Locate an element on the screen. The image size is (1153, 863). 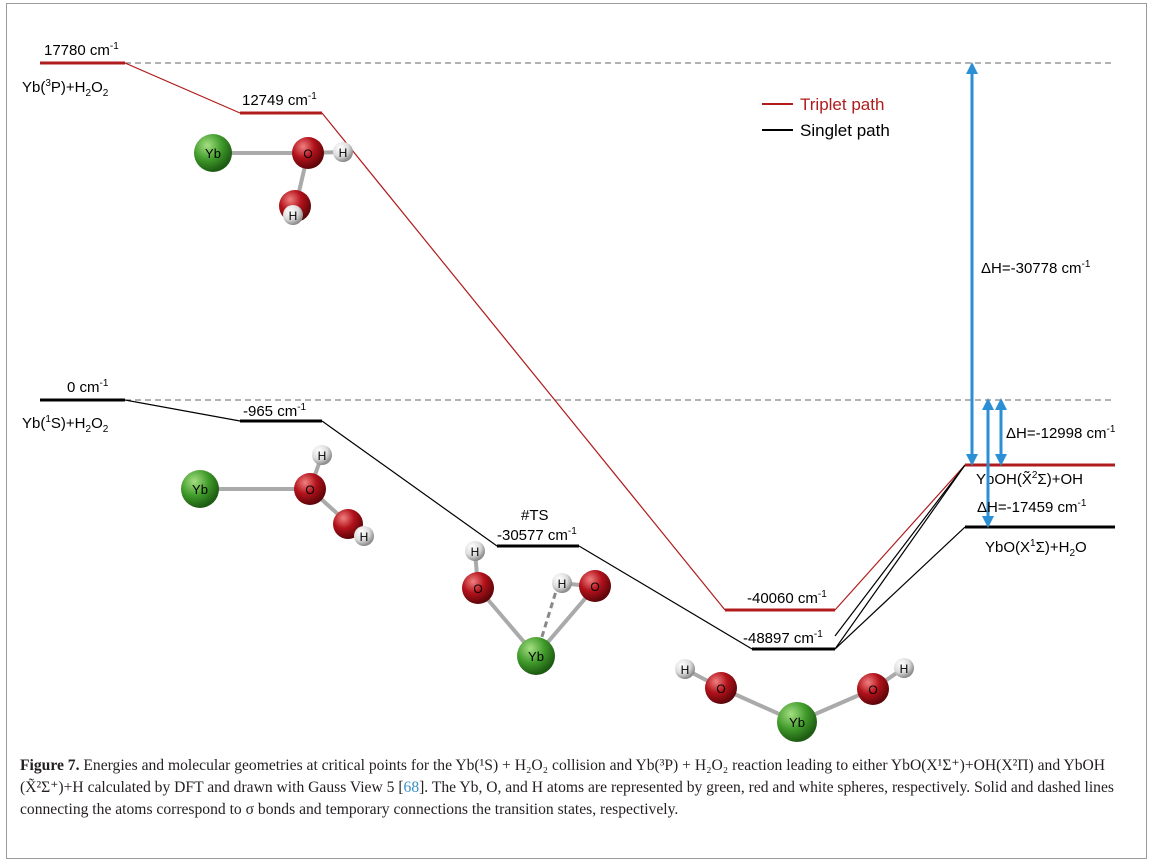
label-singlet-minimum-energy: -48897 cm-1 is located at coordinates (783, 638).